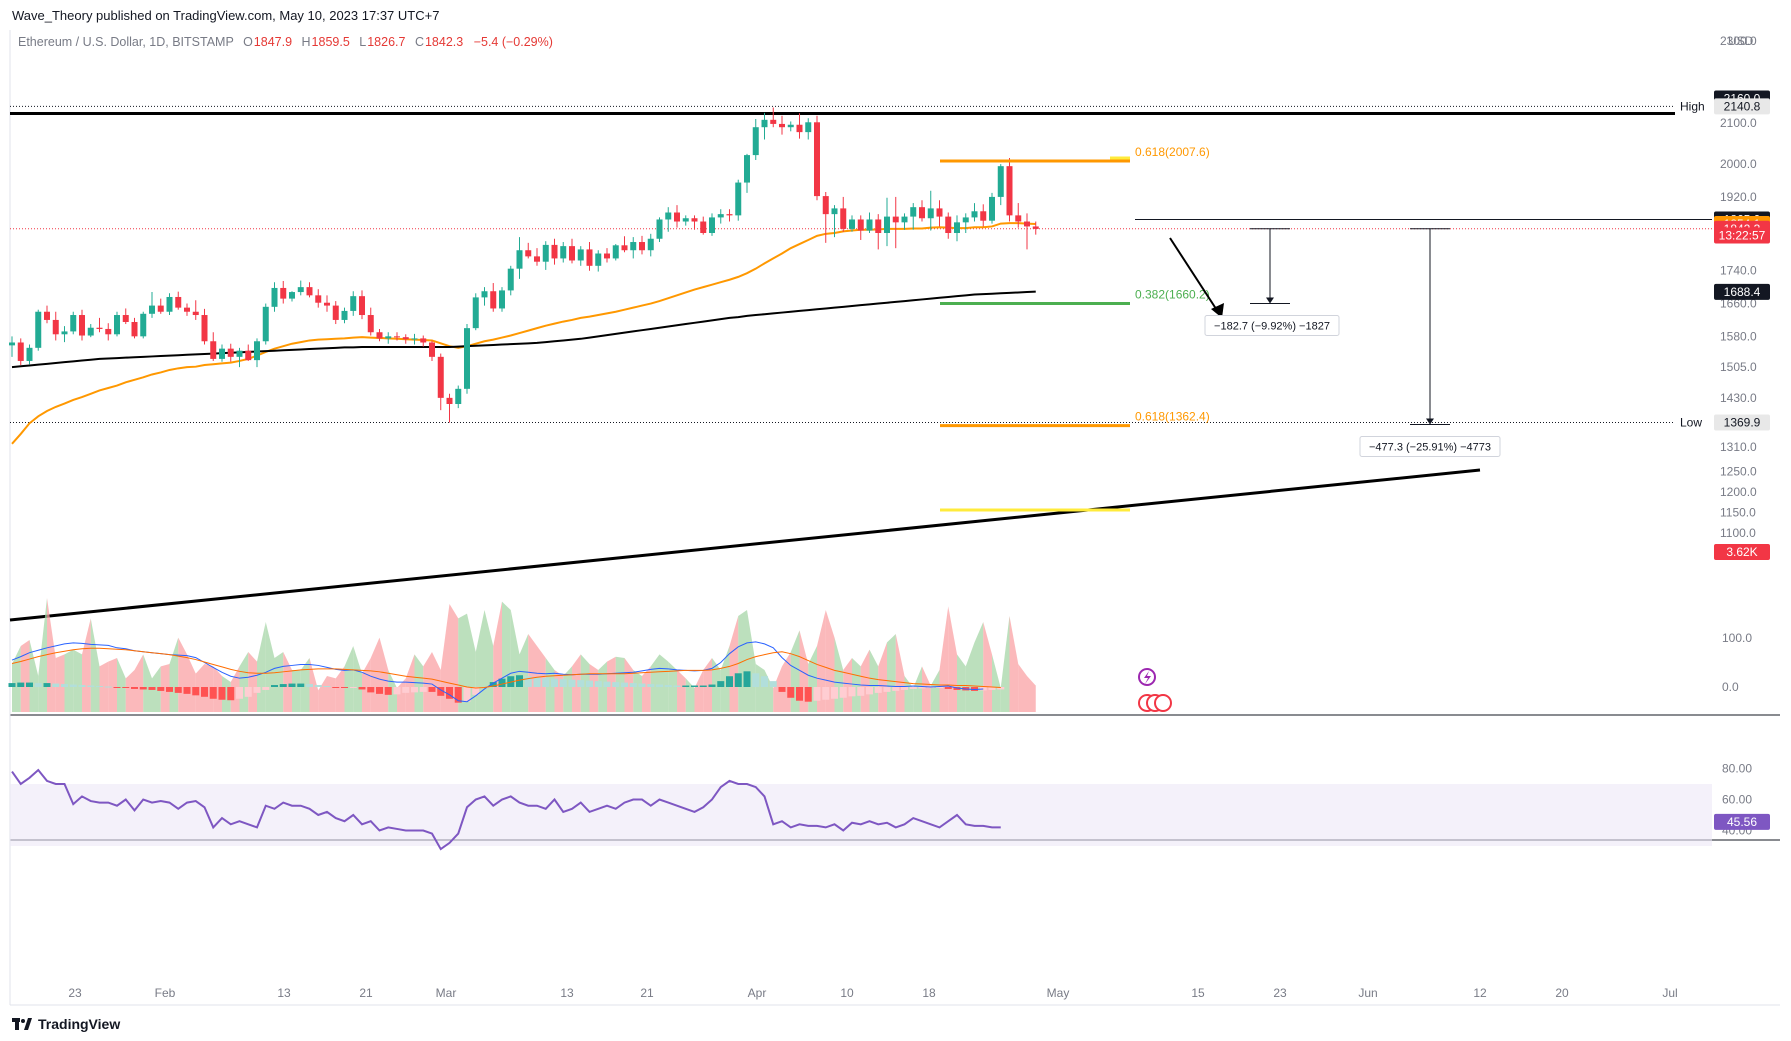  Describe the element at coordinates (1737, 800) in the screenshot. I see `rsi-axis-tick: 60.00` at that location.